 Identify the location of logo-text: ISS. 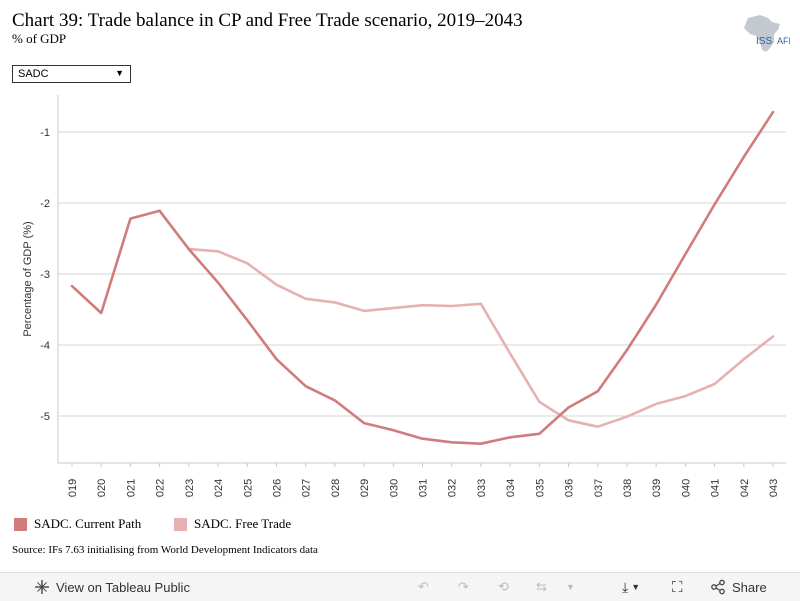
(764, 41).